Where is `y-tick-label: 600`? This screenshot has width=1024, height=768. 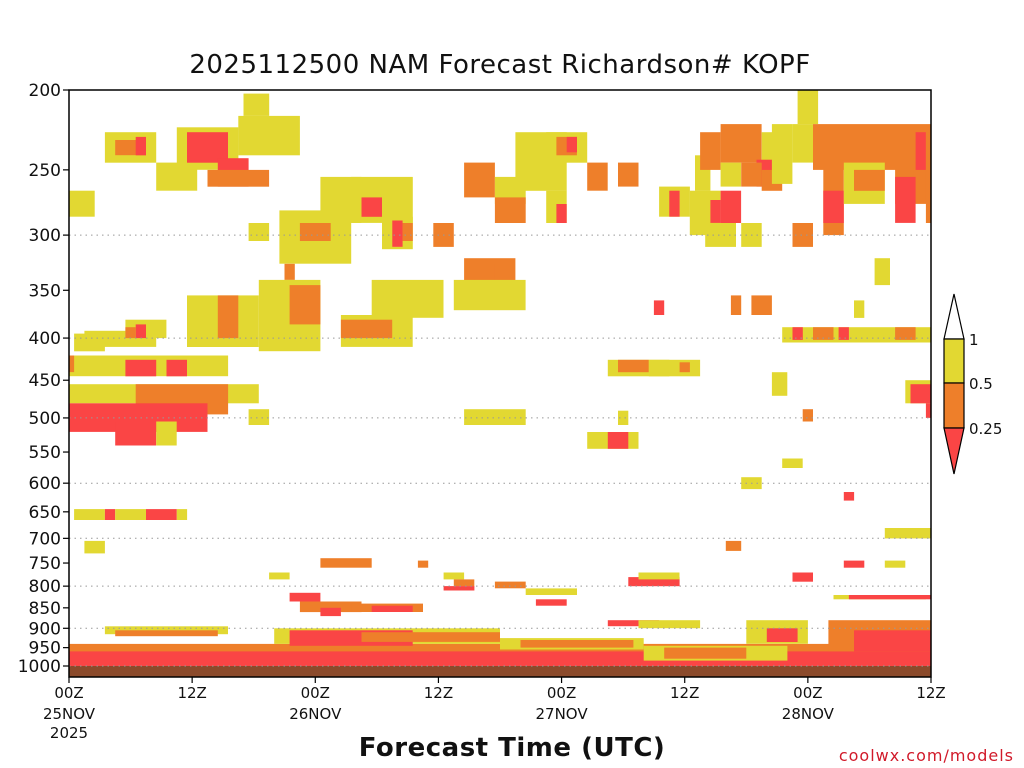 y-tick-label: 600 is located at coordinates (45, 484).